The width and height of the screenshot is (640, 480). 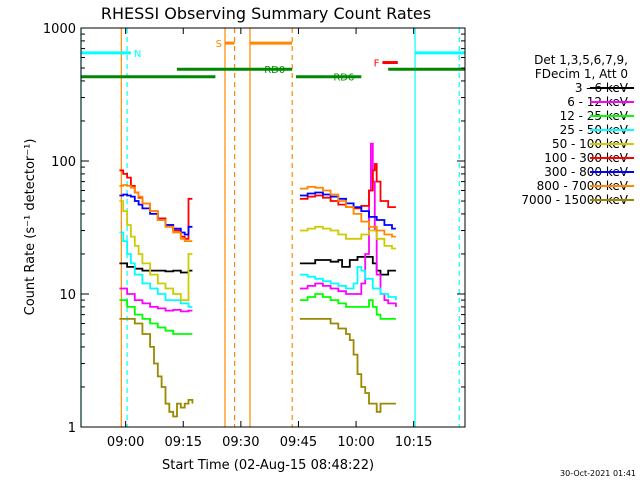 What do you see at coordinates (581, 74) in the screenshot?
I see `legend-header-line-2: FDecim 1, Att 0` at bounding box center [581, 74].